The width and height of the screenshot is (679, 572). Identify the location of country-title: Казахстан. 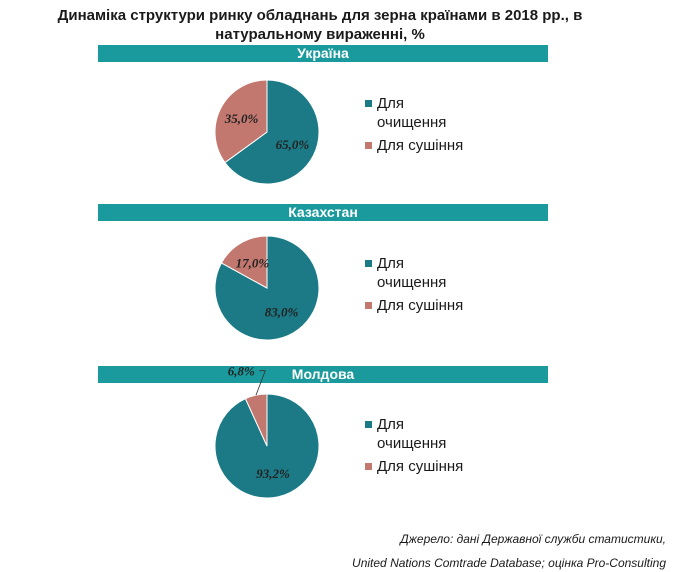
(323, 212).